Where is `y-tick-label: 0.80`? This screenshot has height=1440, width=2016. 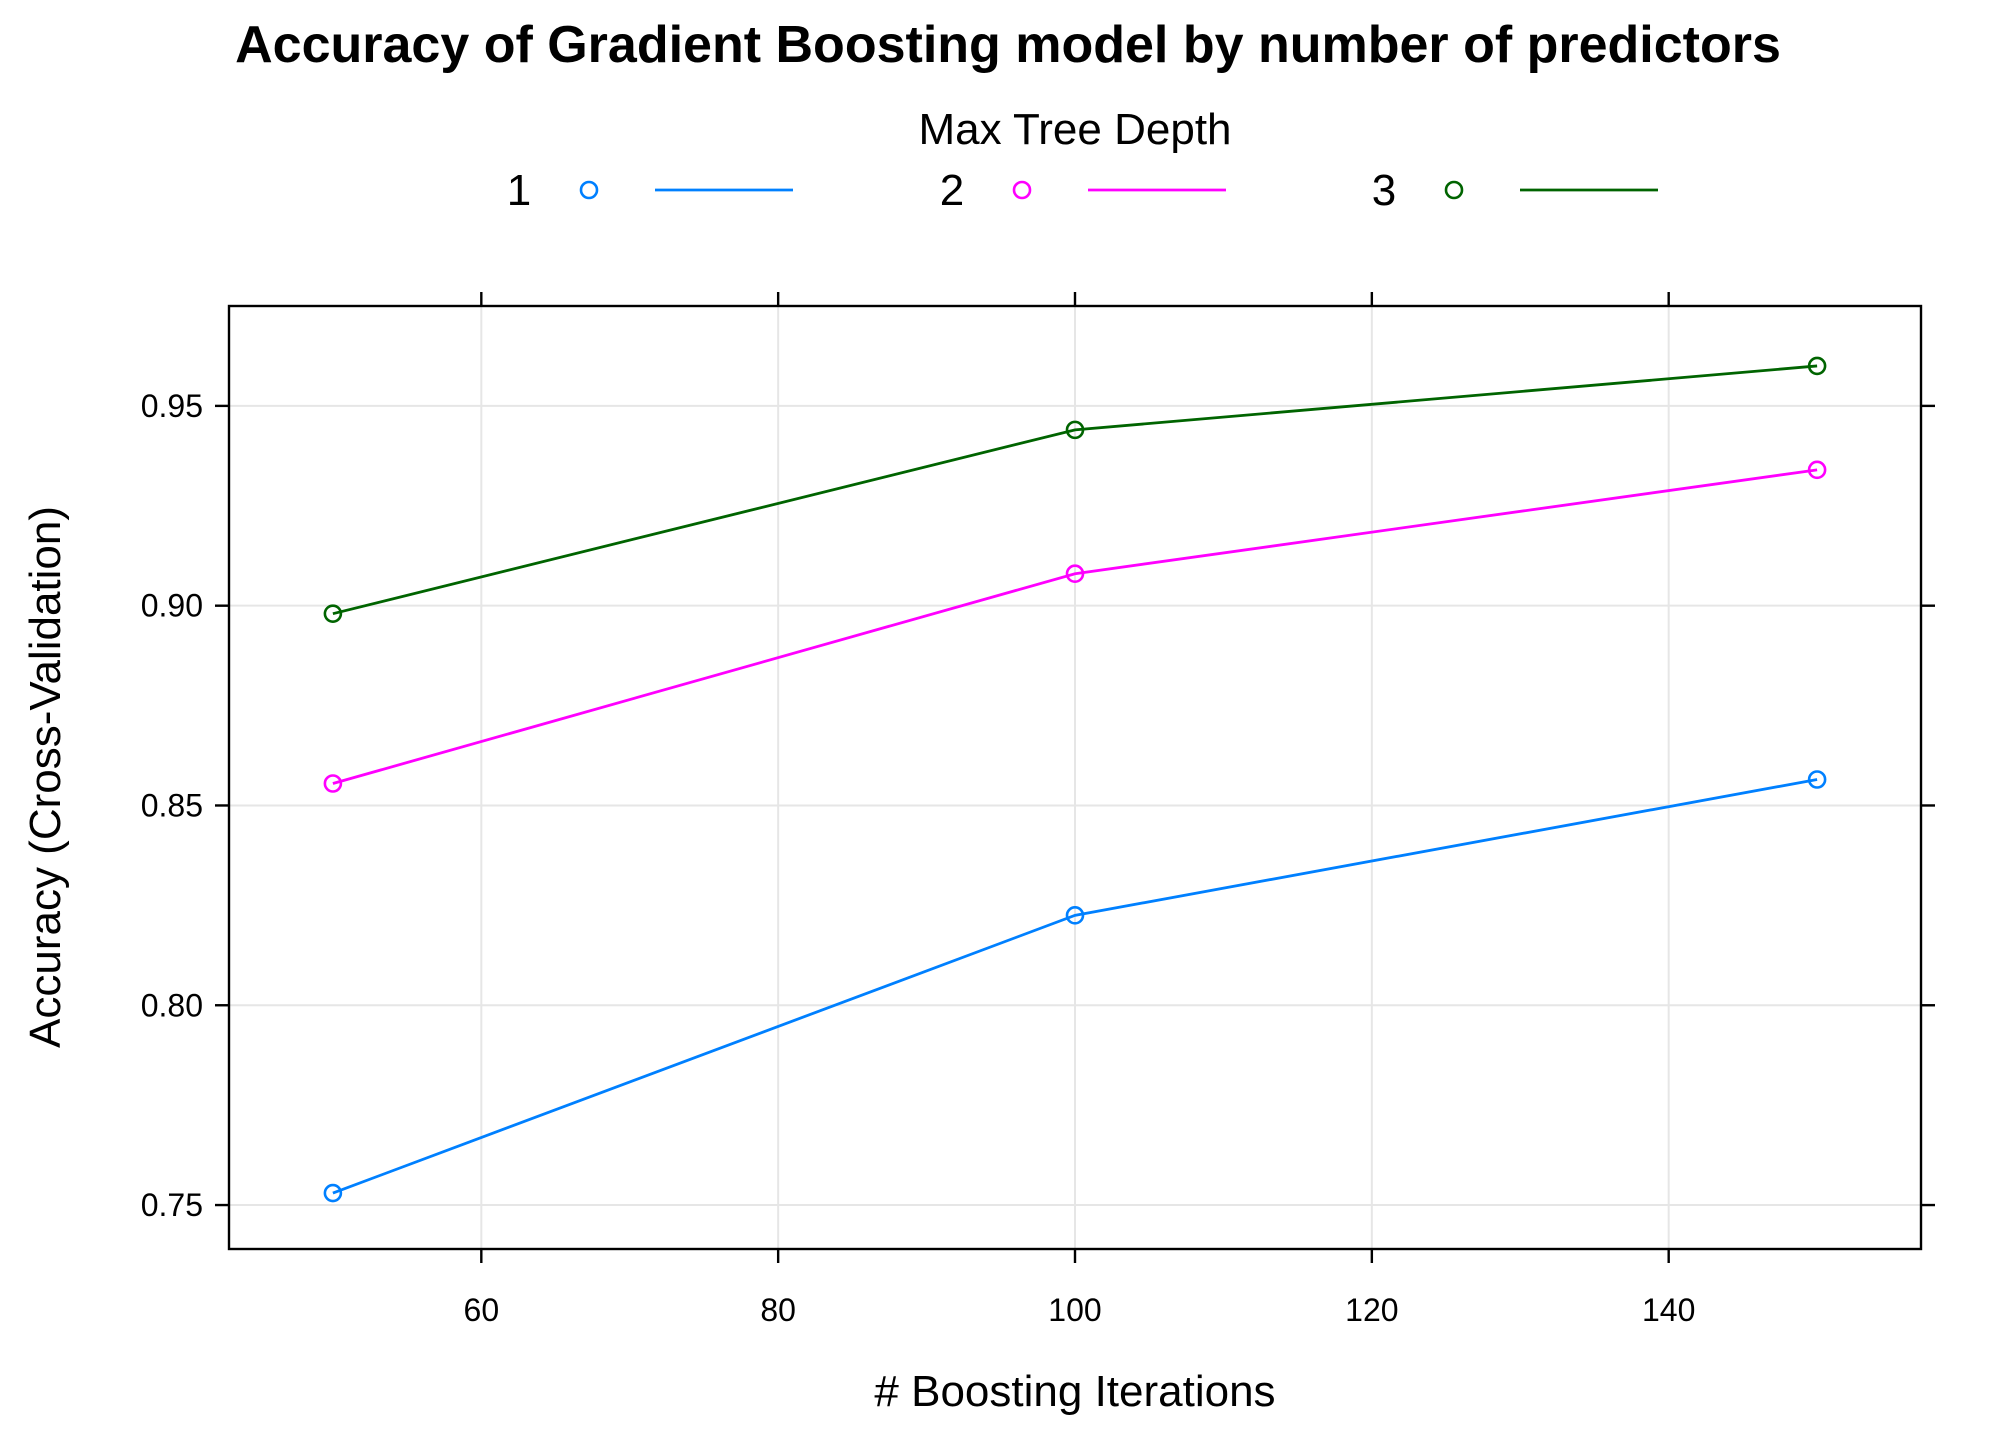
y-tick-label: 0.80 is located at coordinates (172, 1005).